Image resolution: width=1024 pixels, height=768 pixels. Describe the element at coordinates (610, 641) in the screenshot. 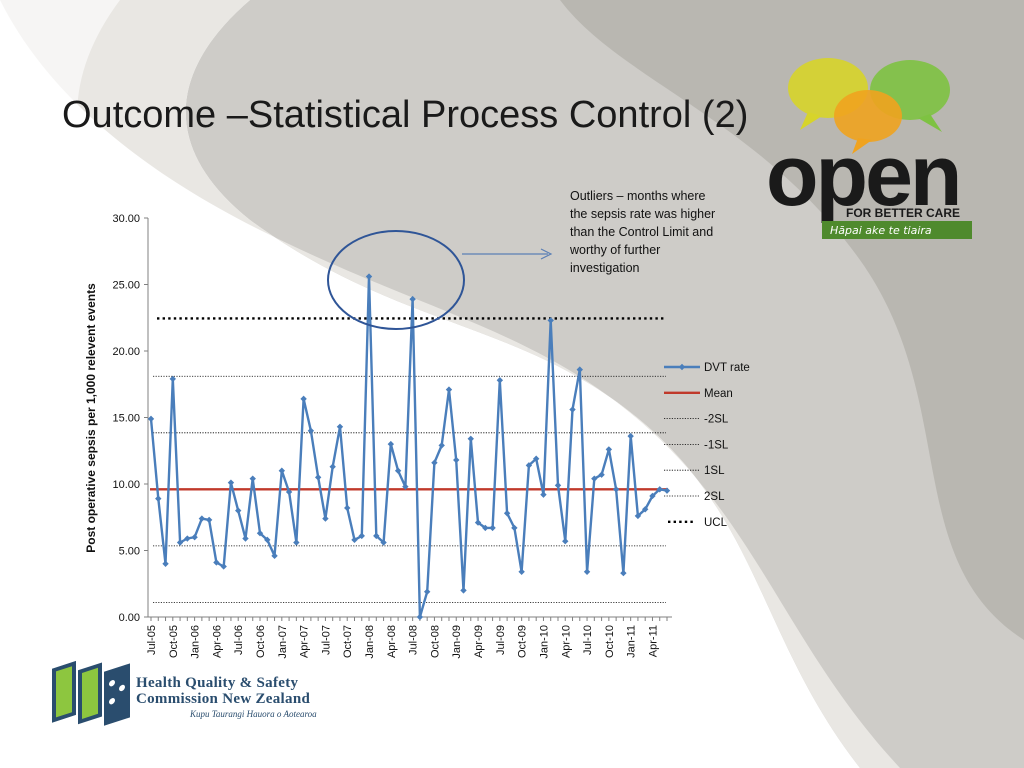

I see `x-tick-label: Oct-10` at that location.